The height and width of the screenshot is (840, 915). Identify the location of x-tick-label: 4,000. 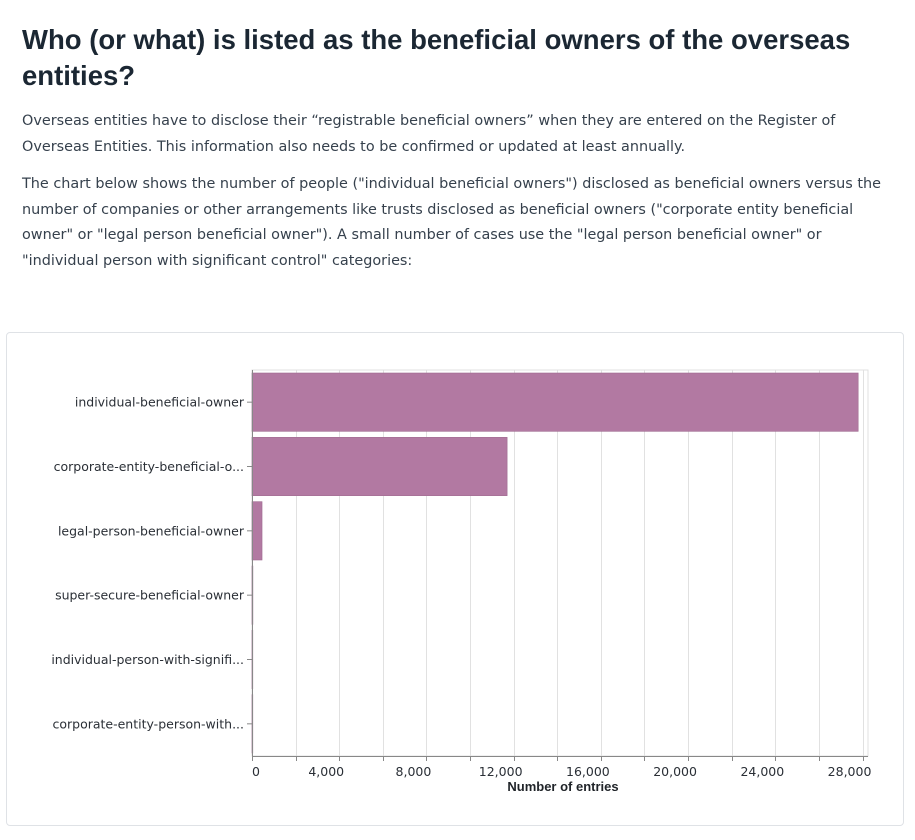
(326, 771).